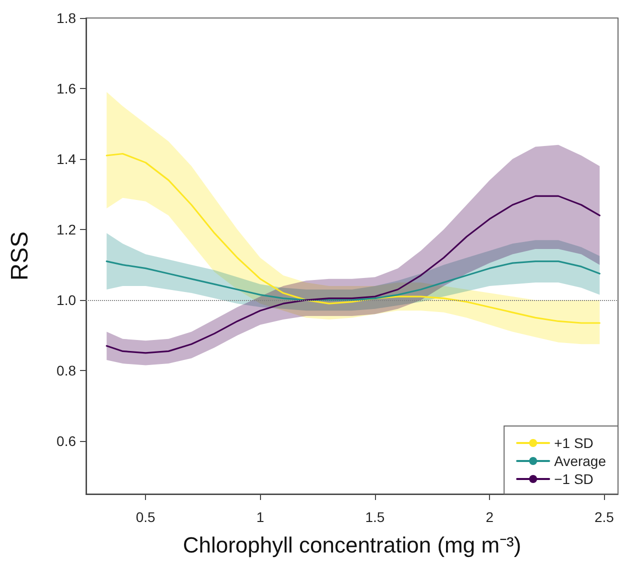  I want to click on x-tick-label: 2, so click(490, 517).